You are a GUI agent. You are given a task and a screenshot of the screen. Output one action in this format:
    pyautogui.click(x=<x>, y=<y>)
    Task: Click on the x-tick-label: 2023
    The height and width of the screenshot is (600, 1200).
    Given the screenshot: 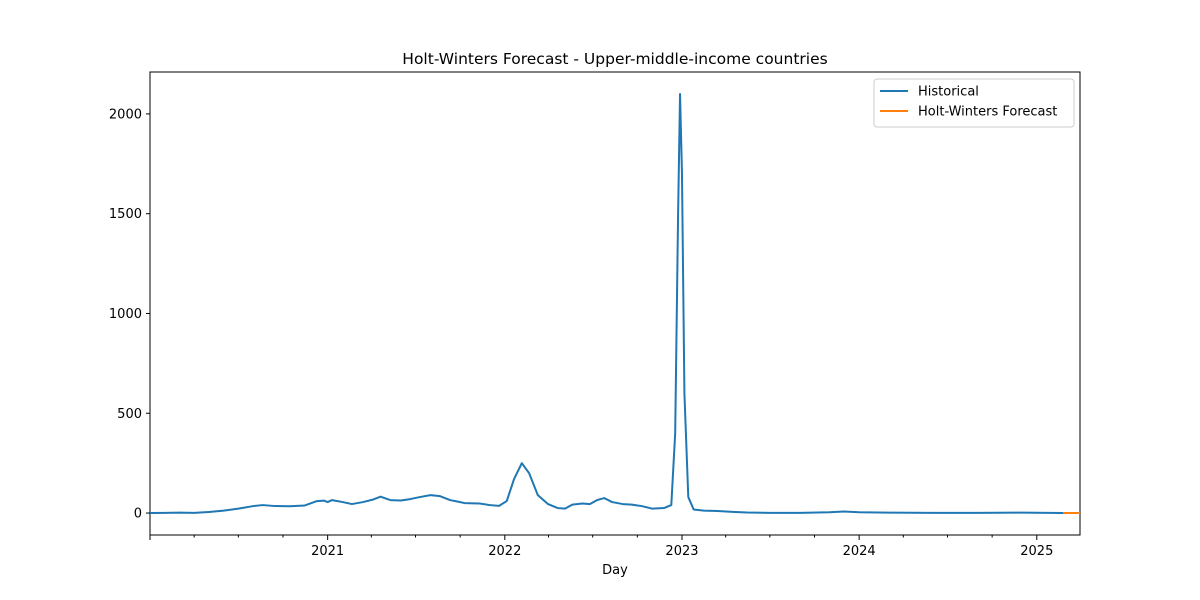 What is the action you would take?
    pyautogui.click(x=681, y=551)
    